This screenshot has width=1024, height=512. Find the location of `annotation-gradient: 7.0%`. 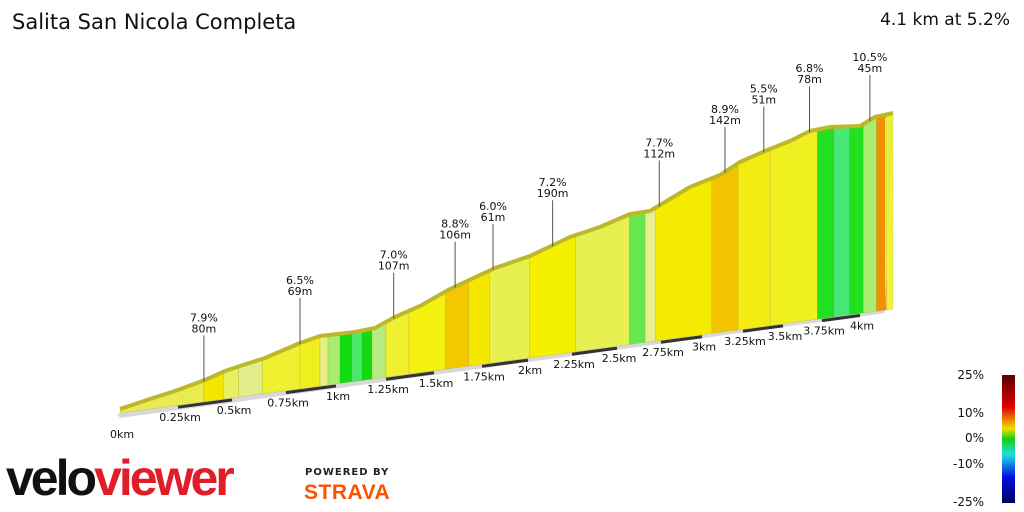

annotation-gradient: 7.0% is located at coordinates (394, 255).